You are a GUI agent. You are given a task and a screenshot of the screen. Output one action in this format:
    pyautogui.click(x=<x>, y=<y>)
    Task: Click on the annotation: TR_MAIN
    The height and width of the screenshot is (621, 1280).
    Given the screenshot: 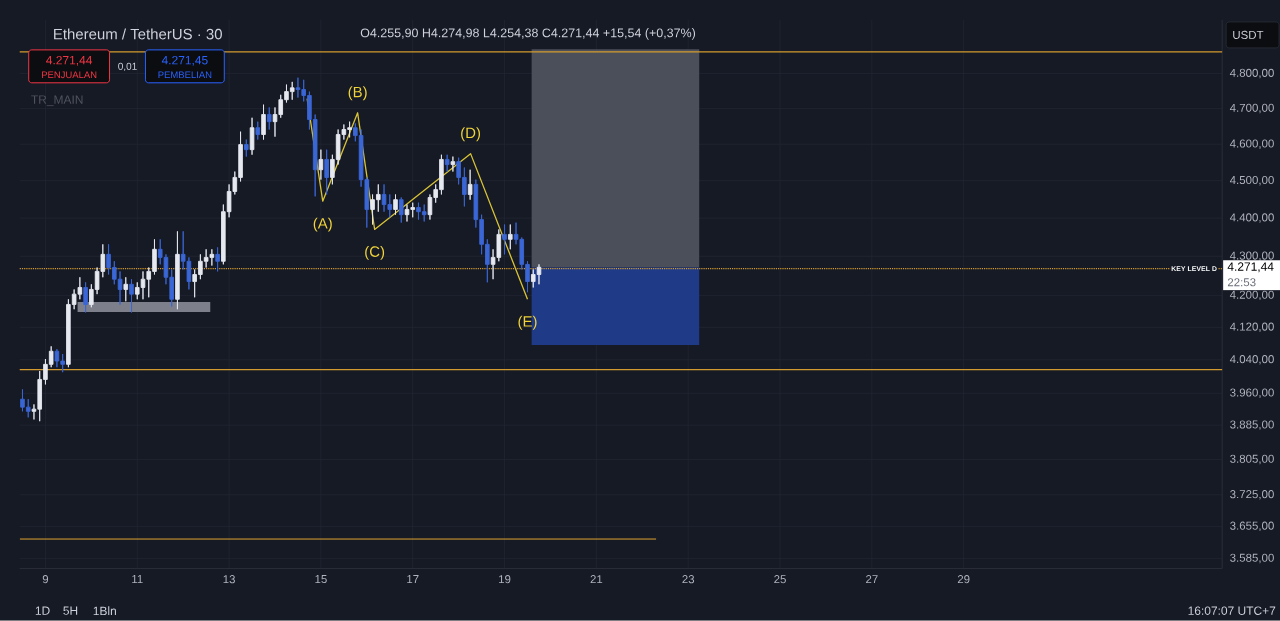 What is the action you would take?
    pyautogui.click(x=57, y=101)
    